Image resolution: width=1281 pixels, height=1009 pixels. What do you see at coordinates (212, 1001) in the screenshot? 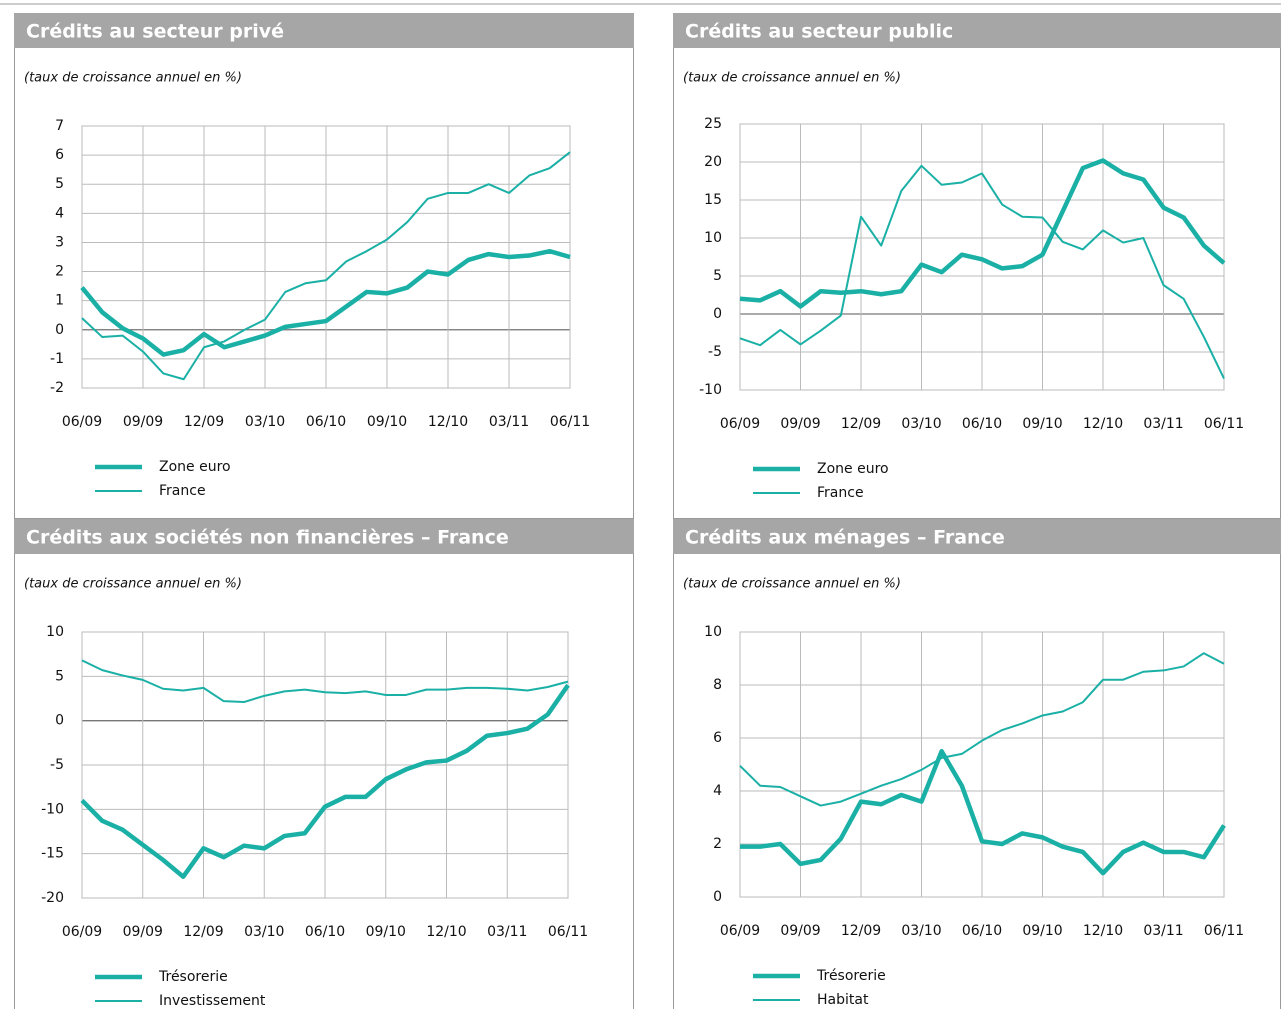
I see `legend-label: Investissement` at bounding box center [212, 1001].